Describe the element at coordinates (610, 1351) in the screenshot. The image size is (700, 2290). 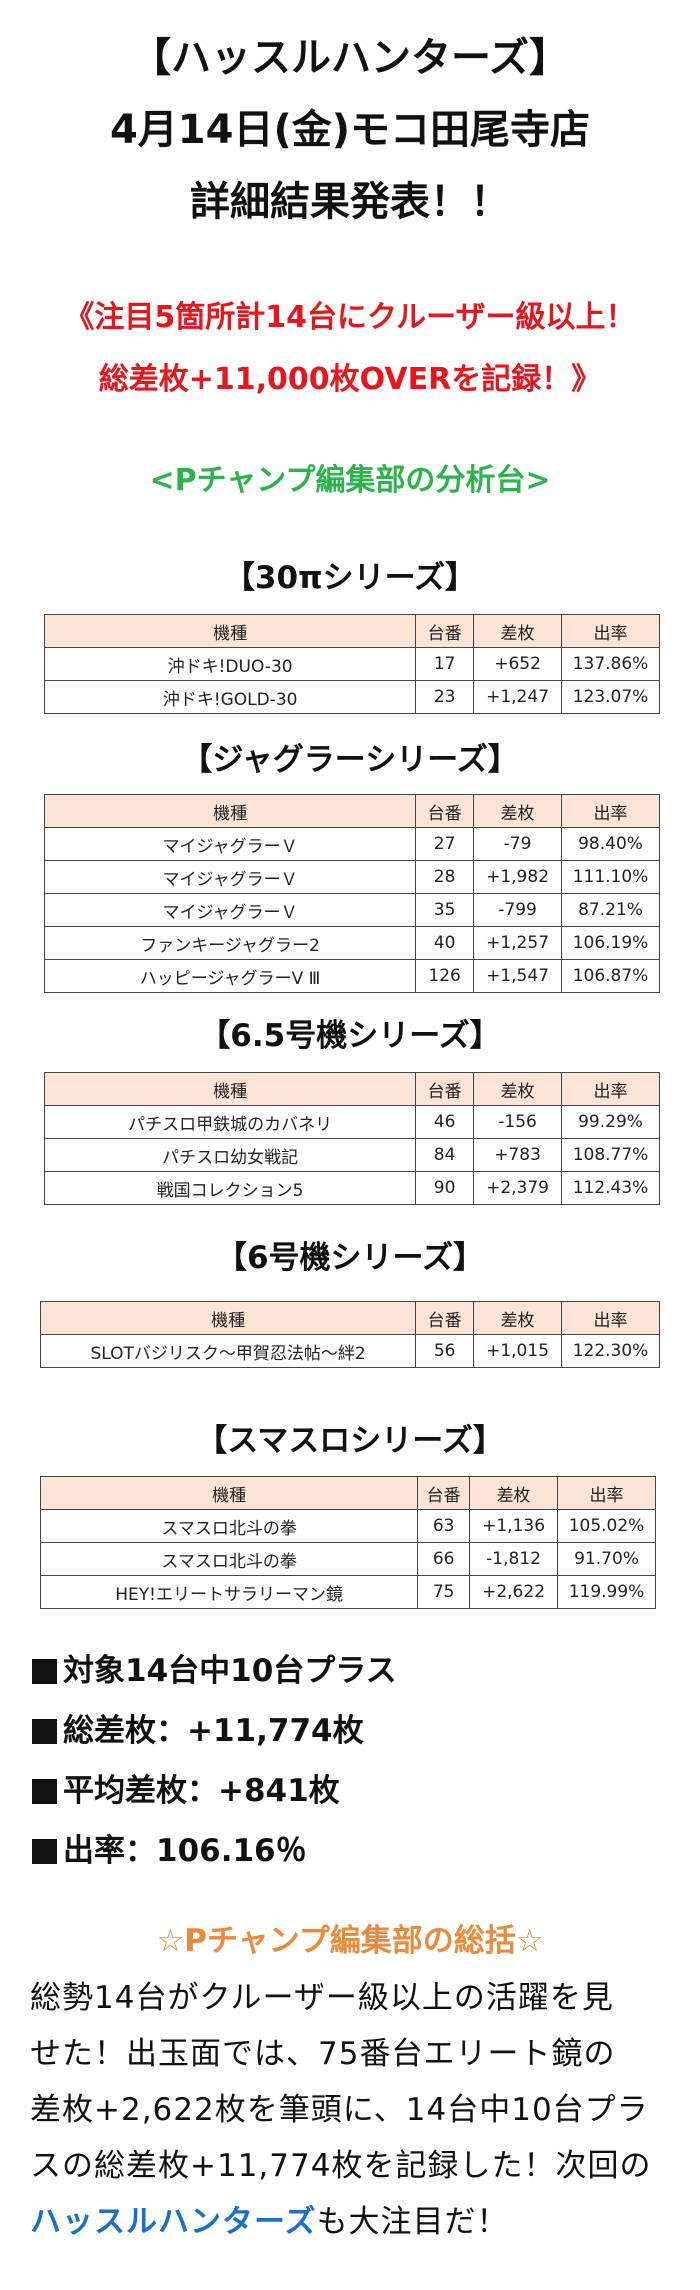
I see `rate-cell: 122.30%` at that location.